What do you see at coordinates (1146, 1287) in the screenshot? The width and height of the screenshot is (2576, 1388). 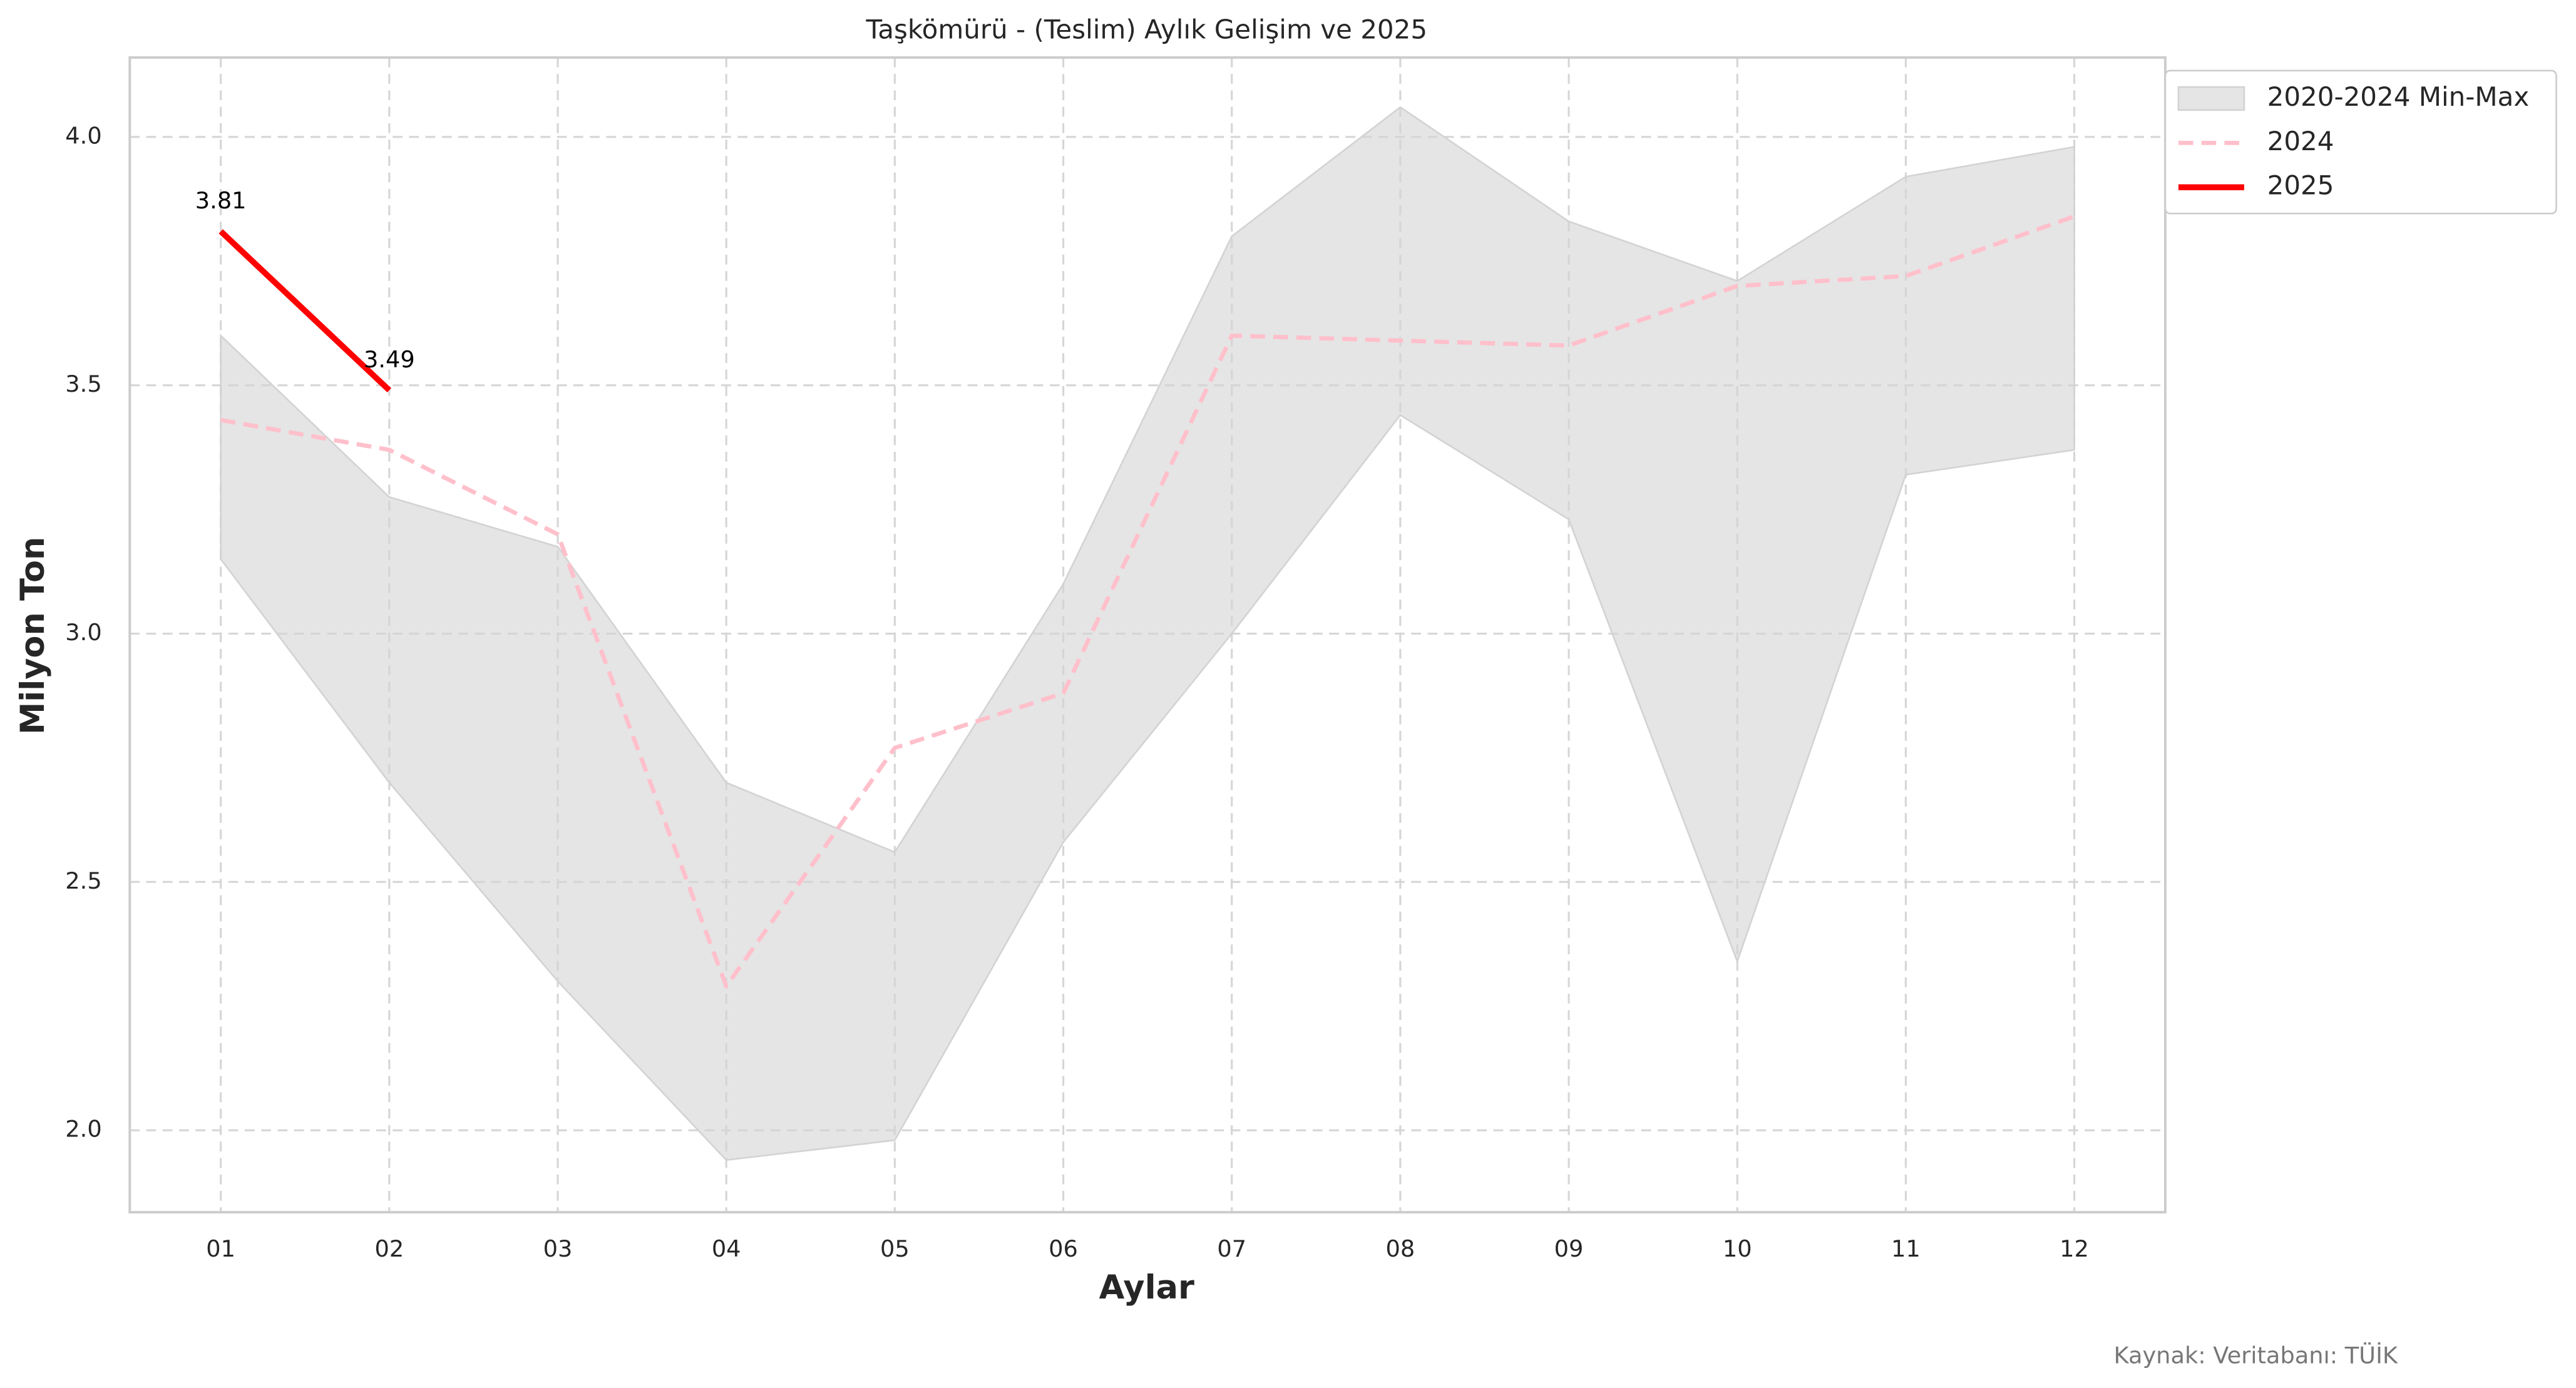 I see `x-axis-label: Aylar` at bounding box center [1146, 1287].